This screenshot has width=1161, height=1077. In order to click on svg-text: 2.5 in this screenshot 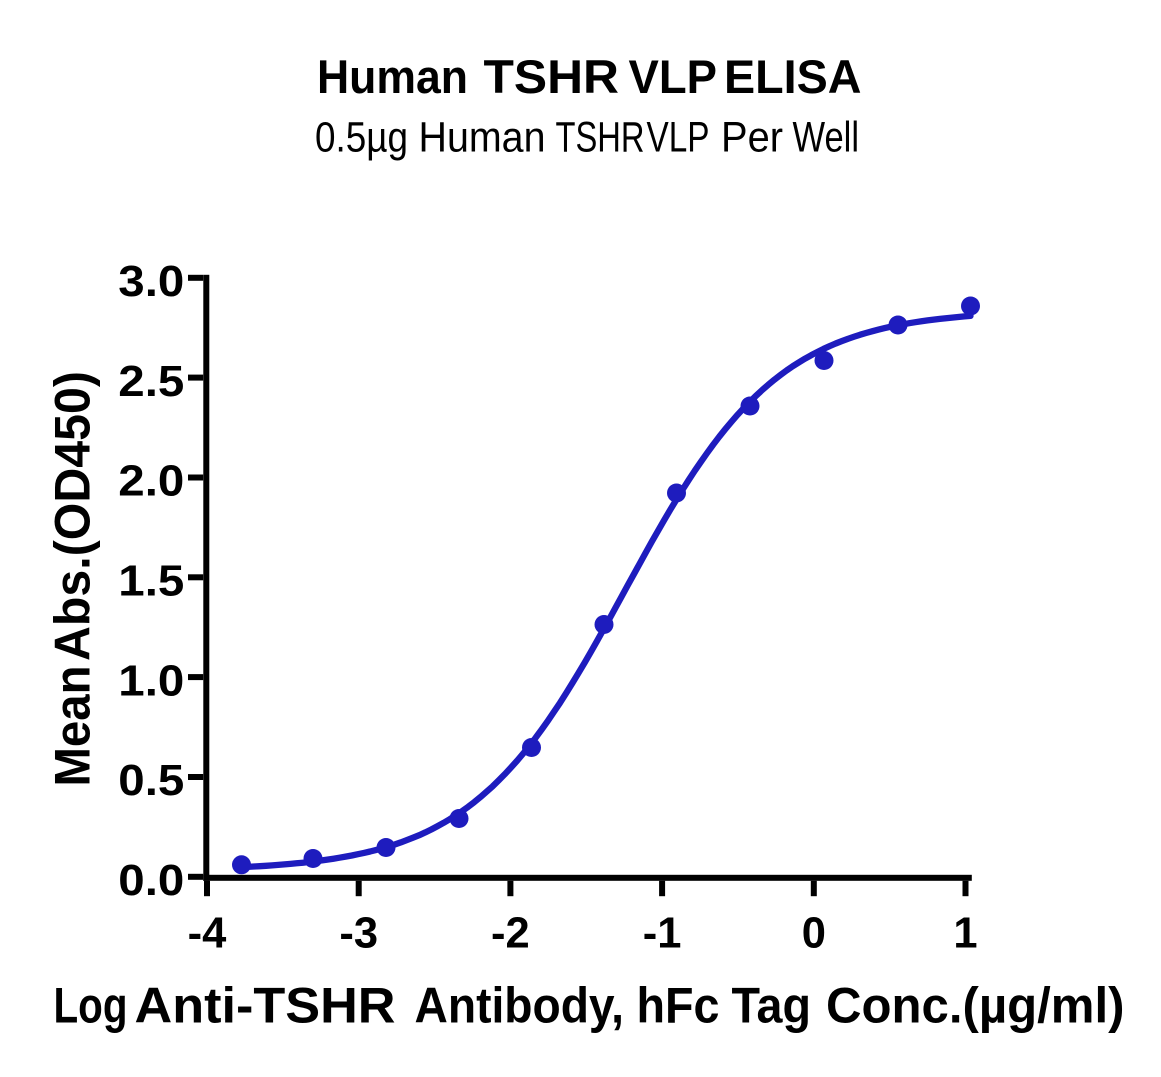, I will do `click(151, 382)`.